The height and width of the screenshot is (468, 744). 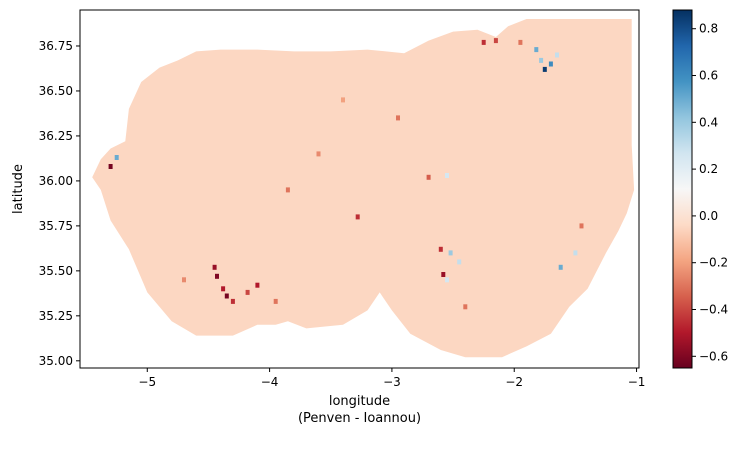 I want to click on colorbar-tick-label: 0.6, so click(x=708, y=76).